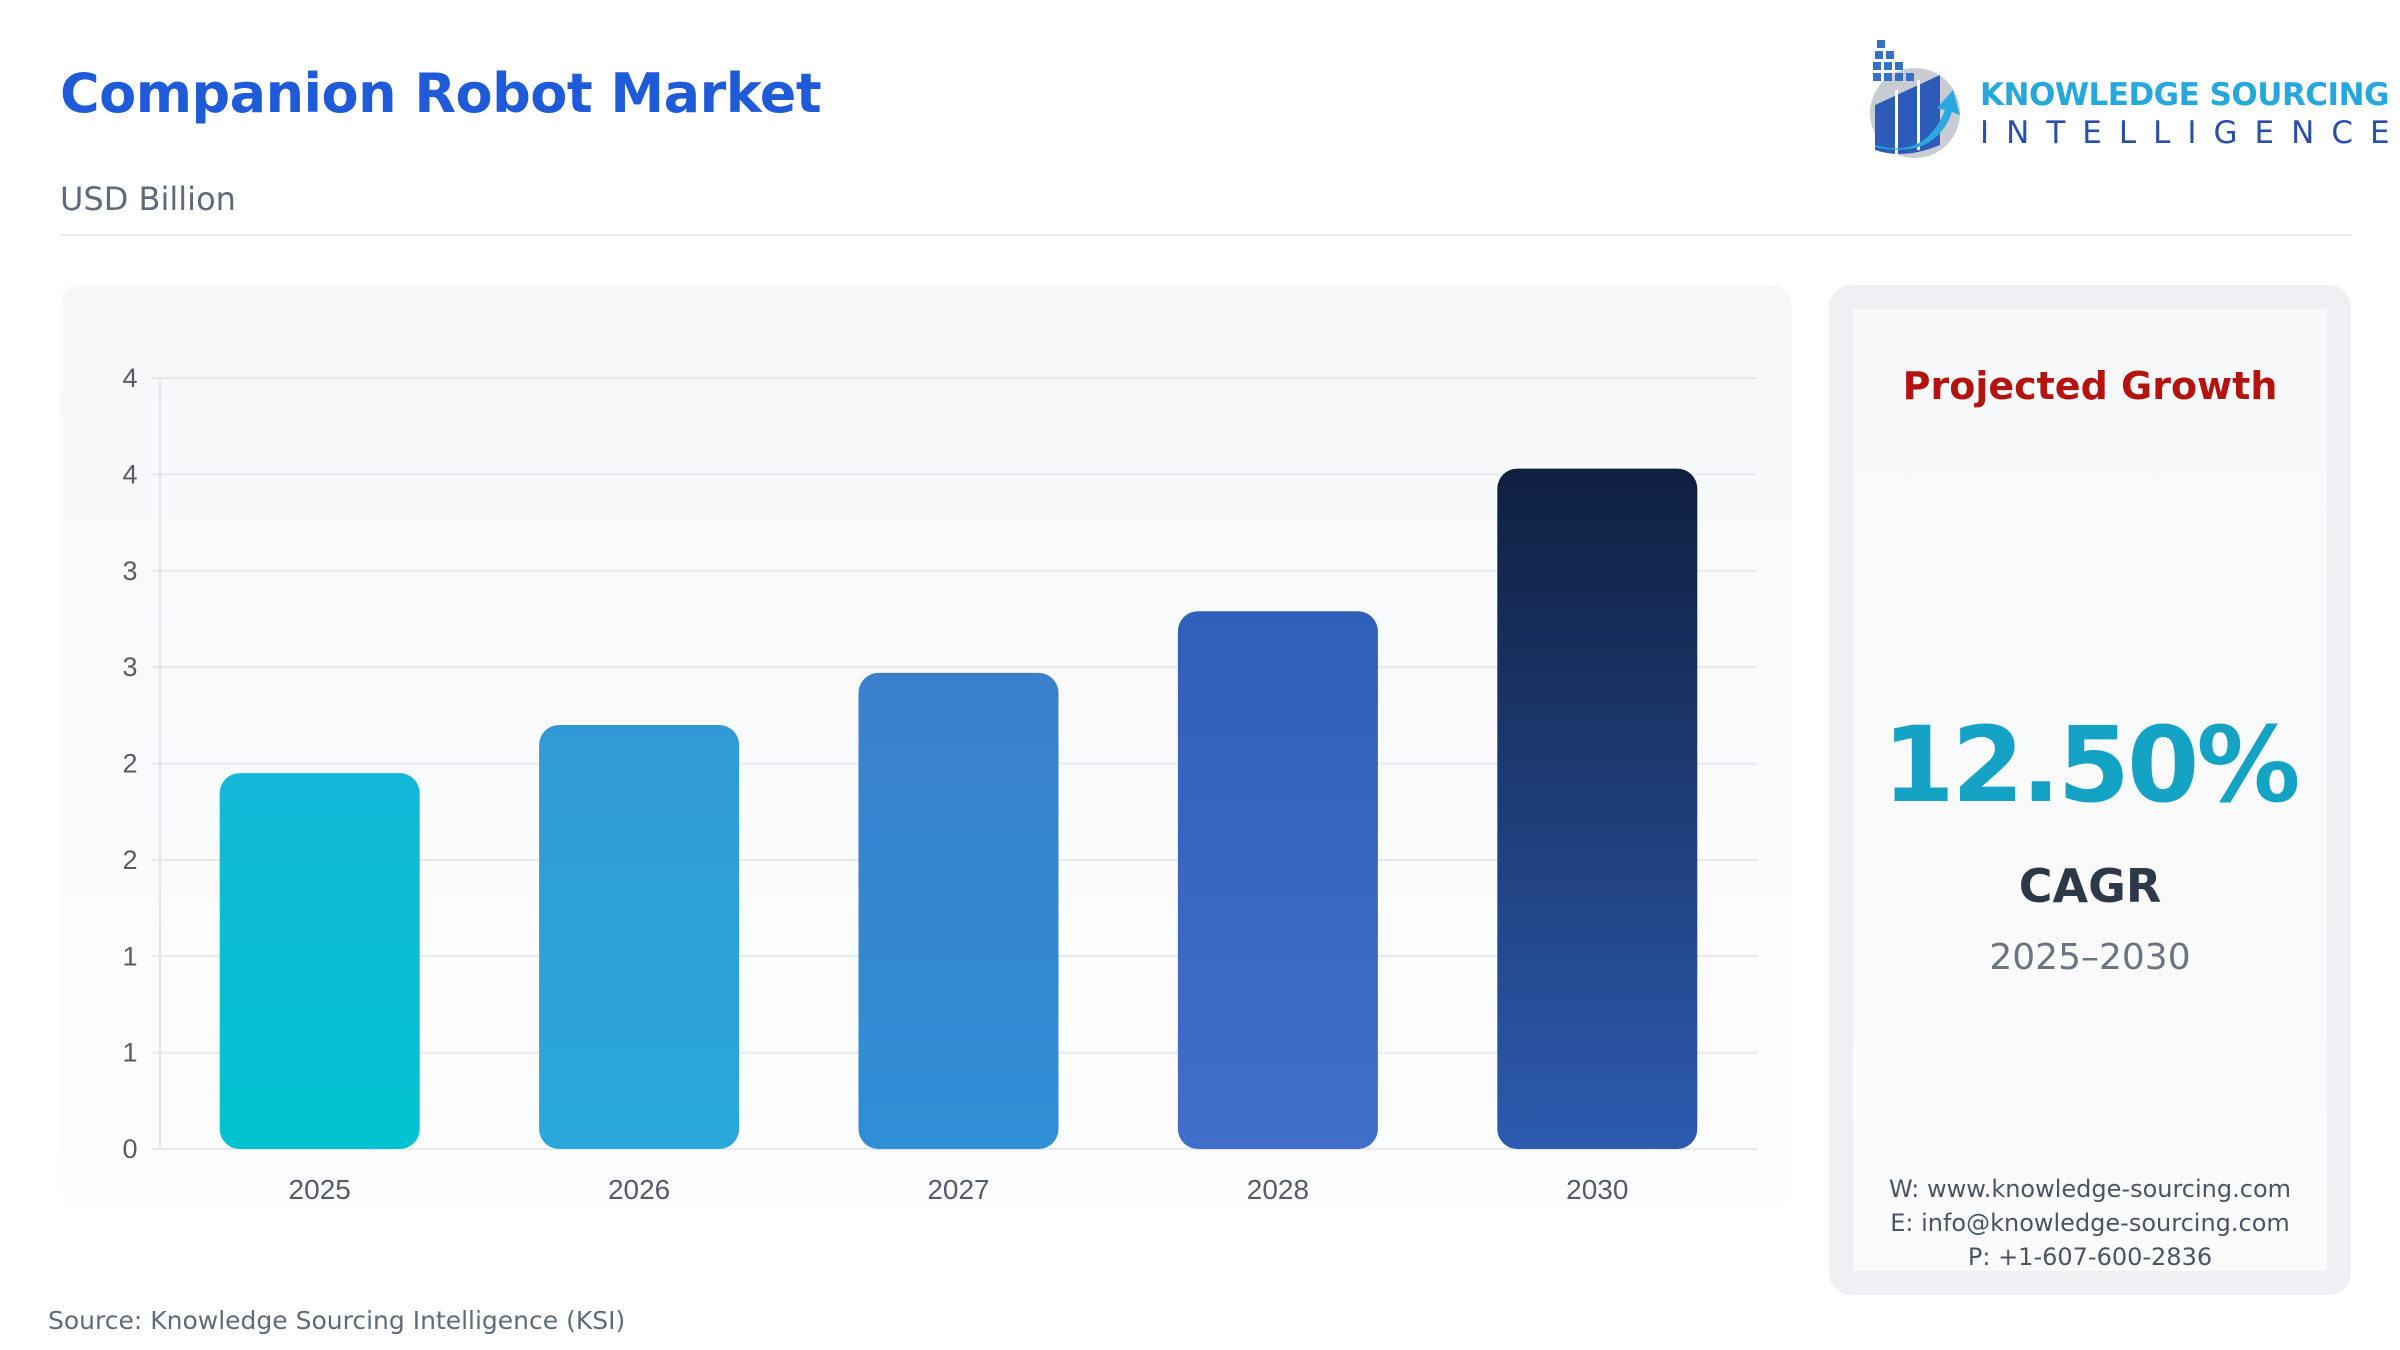 This screenshot has height=1350, width=2400. I want to click on page-title: Companion Robot Market, so click(441, 93).